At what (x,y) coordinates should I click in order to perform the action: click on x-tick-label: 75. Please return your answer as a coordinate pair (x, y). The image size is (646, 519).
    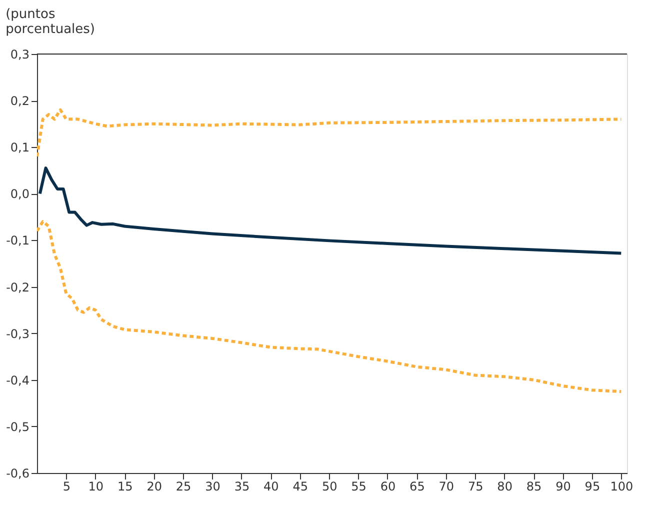
    Looking at the image, I should click on (476, 487).